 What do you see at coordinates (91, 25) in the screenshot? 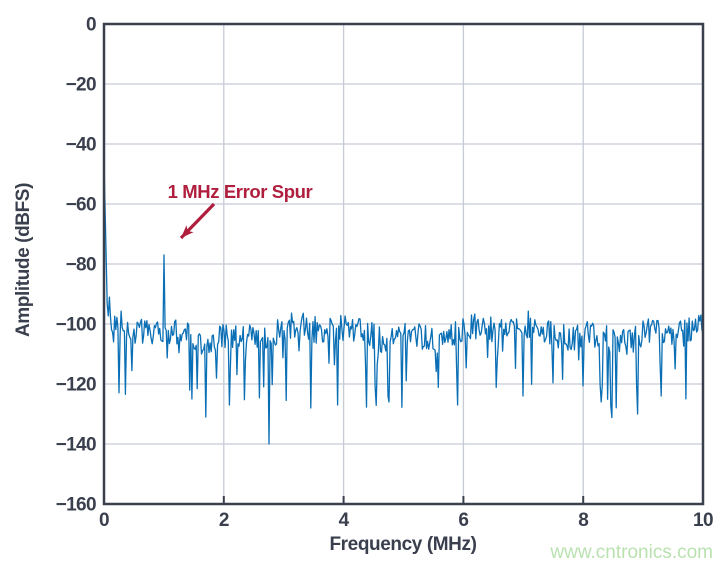
I see `y-tick-label: 0` at bounding box center [91, 25].